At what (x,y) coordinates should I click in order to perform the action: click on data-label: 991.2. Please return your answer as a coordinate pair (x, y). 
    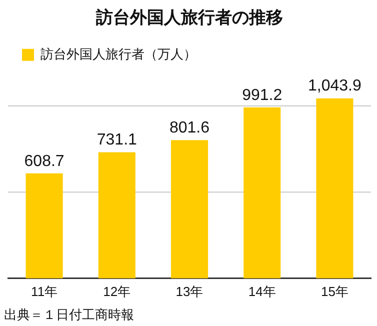
    Looking at the image, I should click on (262, 95).